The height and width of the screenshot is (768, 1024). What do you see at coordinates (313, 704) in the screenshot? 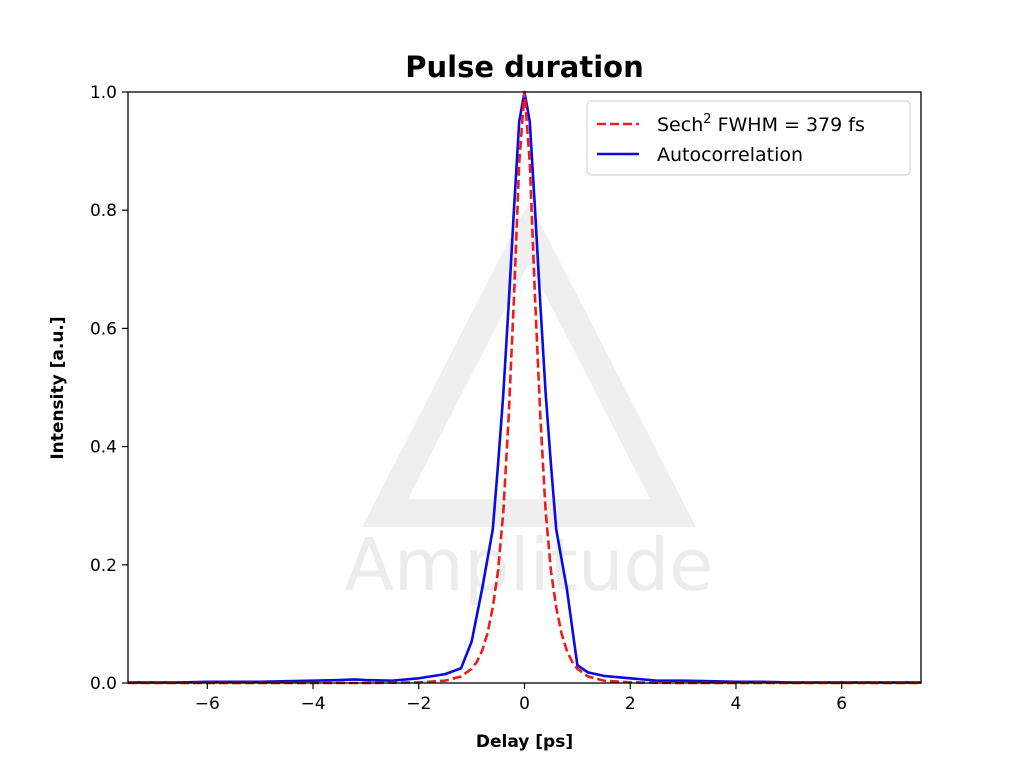
I see `x-tick-label: −4` at bounding box center [313, 704].